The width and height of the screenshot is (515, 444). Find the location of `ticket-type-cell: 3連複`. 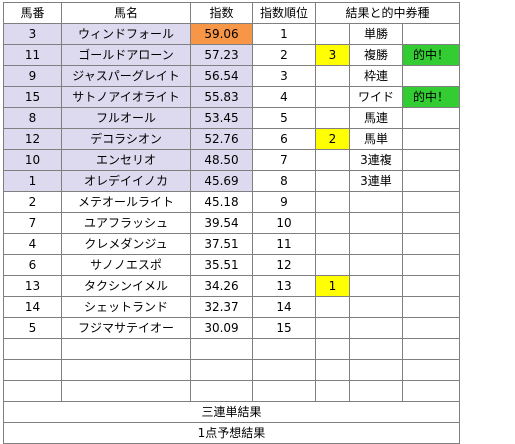

ticket-type-cell: 3連複 is located at coordinates (376, 160).